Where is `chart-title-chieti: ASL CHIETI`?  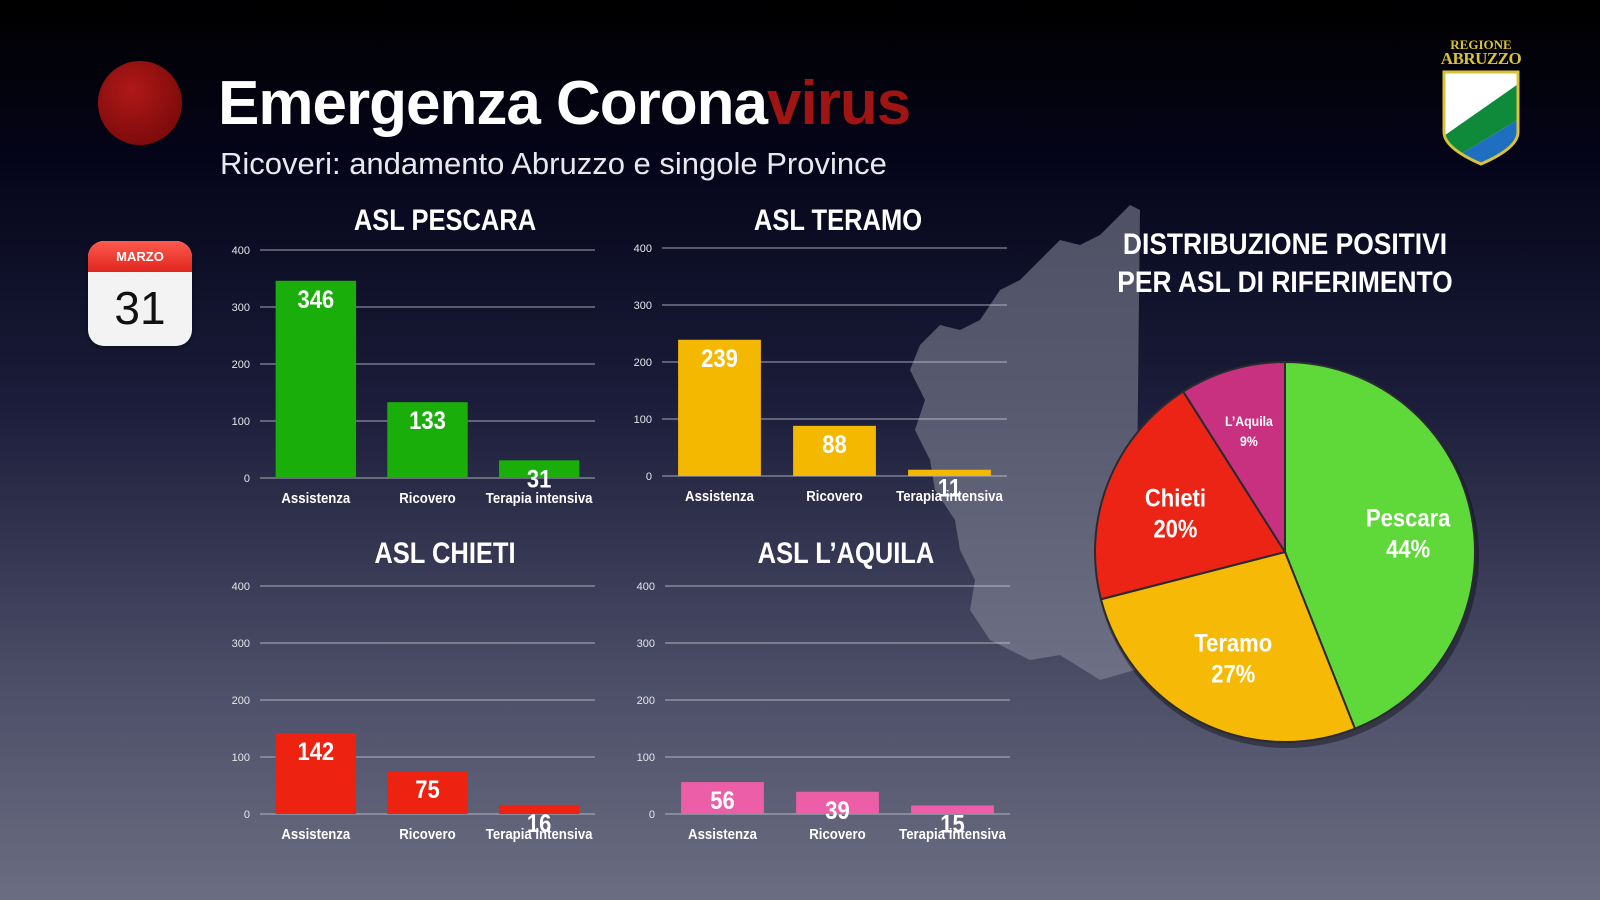 chart-title-chieti: ASL CHIETI is located at coordinates (445, 553).